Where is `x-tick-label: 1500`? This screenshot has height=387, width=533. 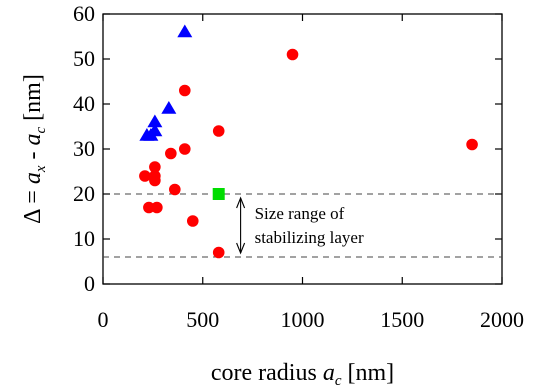 x-tick-label: 1500 is located at coordinates (402, 319).